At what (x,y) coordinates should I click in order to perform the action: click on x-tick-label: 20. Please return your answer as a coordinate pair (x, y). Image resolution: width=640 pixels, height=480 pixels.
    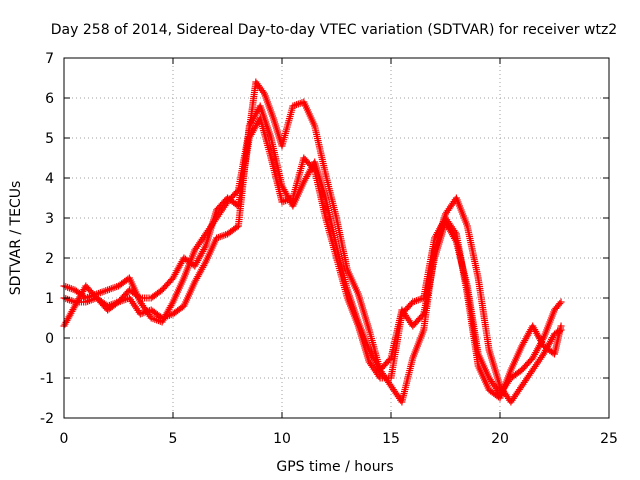
    Looking at the image, I should click on (500, 439).